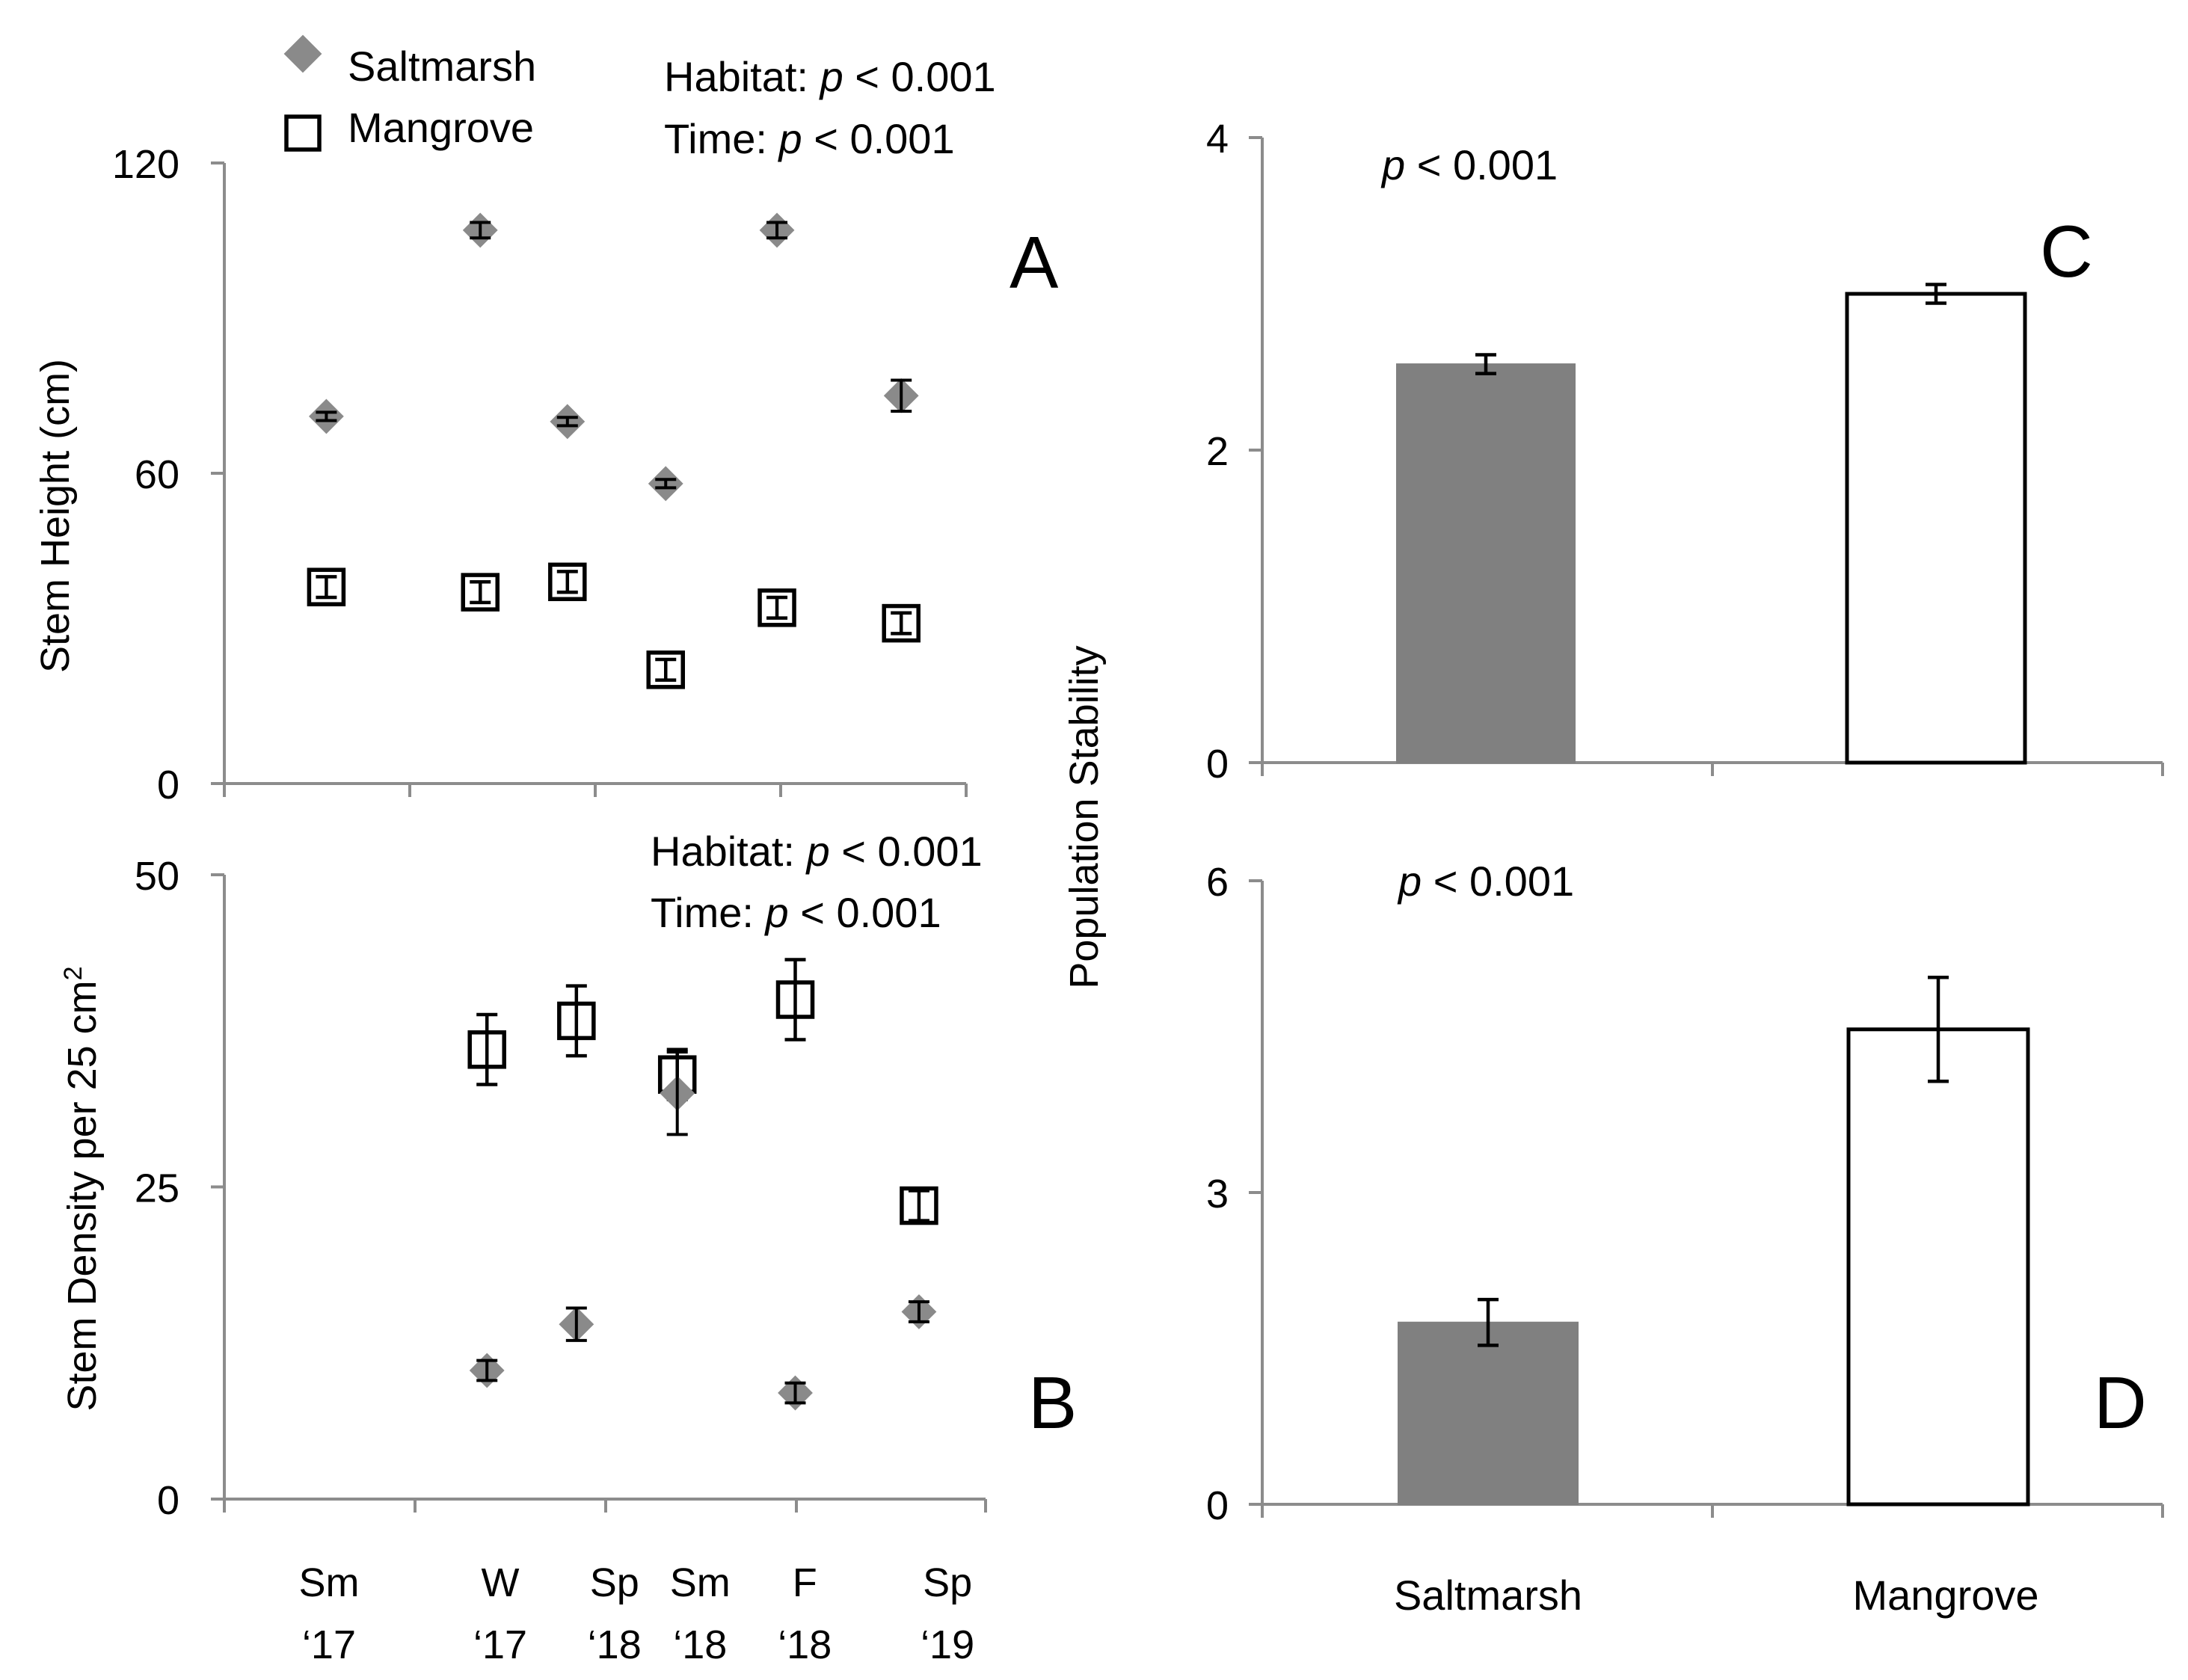  I want to click on x-tick-label: ‘19, so click(947, 1644).